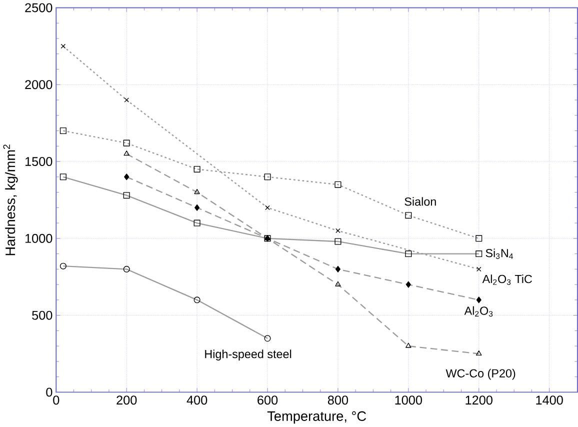  I want to click on x-tick-label: 1200, so click(479, 400).